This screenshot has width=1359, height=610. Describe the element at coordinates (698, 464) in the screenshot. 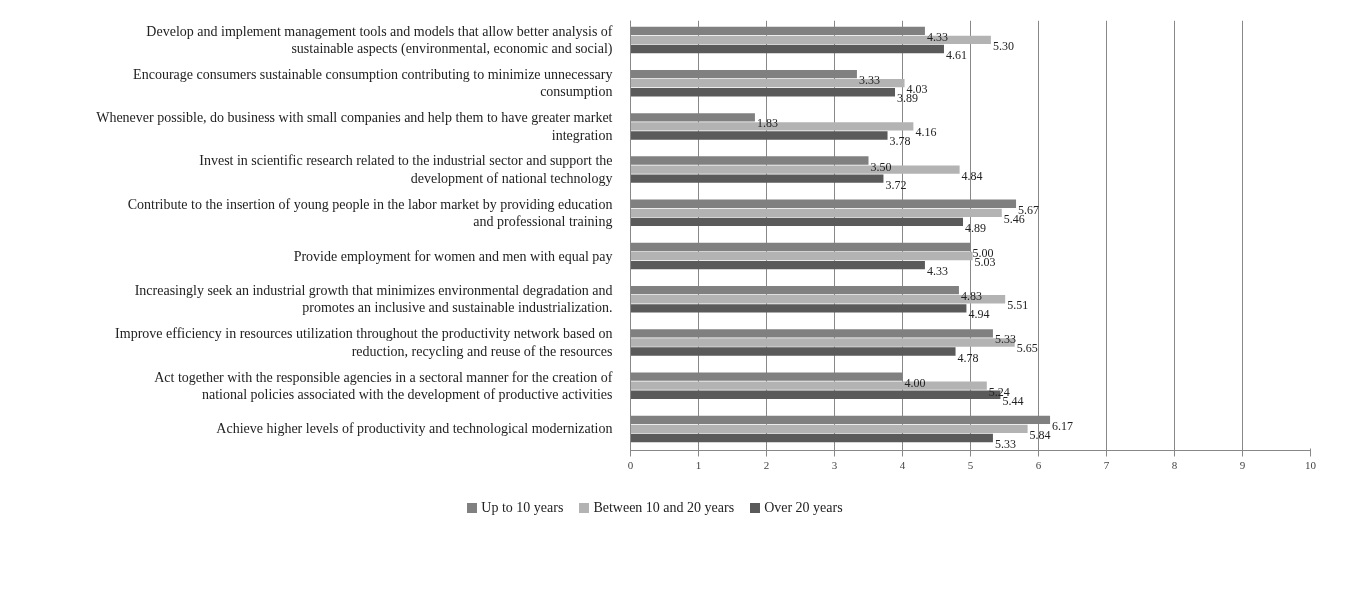

I see `x-tick-label: 1` at that location.